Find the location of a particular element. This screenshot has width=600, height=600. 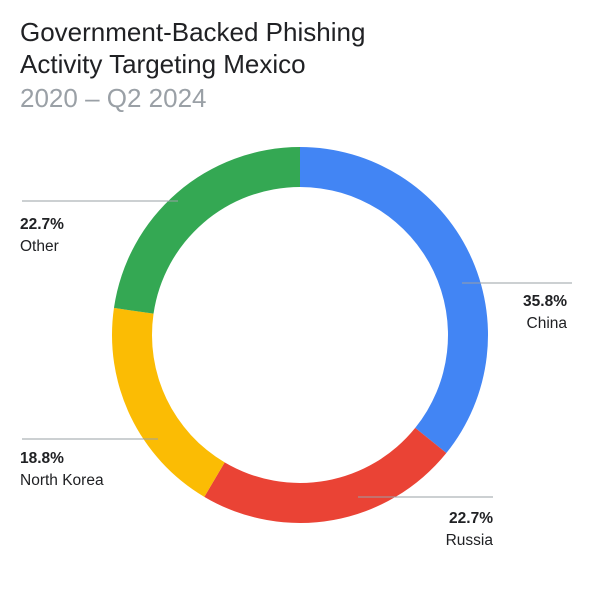

data-label-russia-value: 22.7% is located at coordinates (471, 518).